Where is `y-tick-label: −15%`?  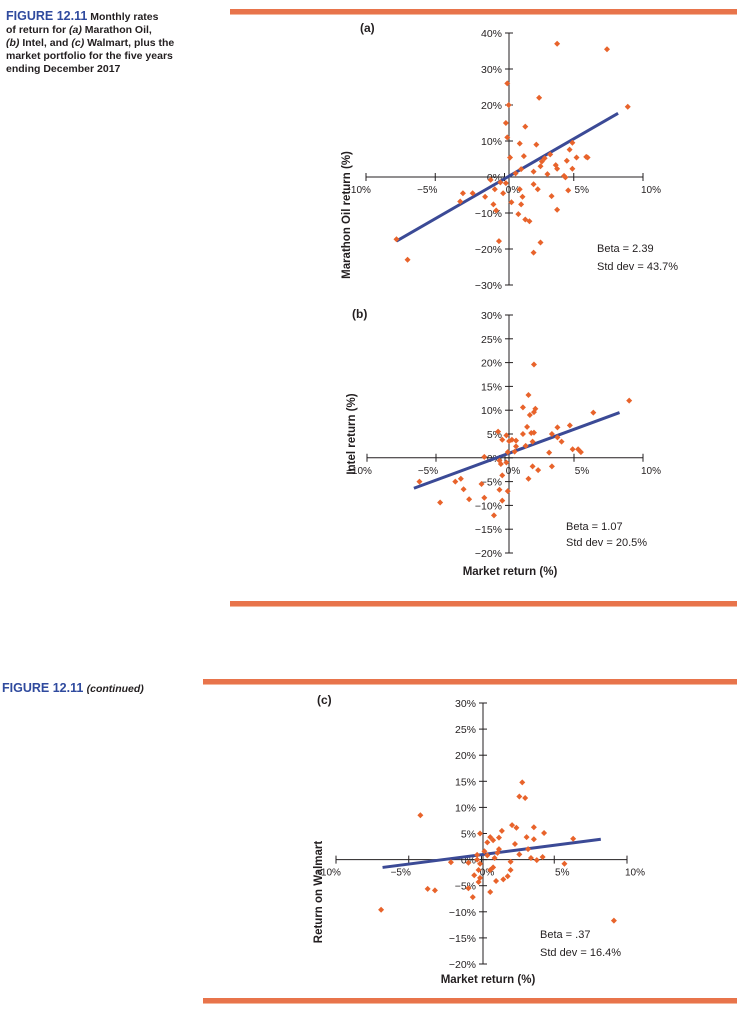
y-tick-label: −15% is located at coordinates (488, 530).